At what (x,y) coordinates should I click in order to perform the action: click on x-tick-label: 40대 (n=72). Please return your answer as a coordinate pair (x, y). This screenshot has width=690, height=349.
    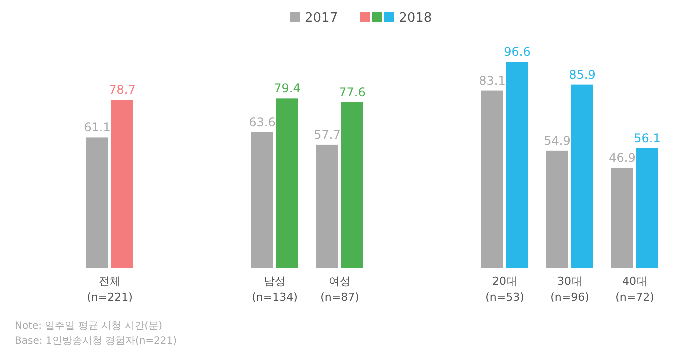
    Looking at the image, I should click on (635, 289).